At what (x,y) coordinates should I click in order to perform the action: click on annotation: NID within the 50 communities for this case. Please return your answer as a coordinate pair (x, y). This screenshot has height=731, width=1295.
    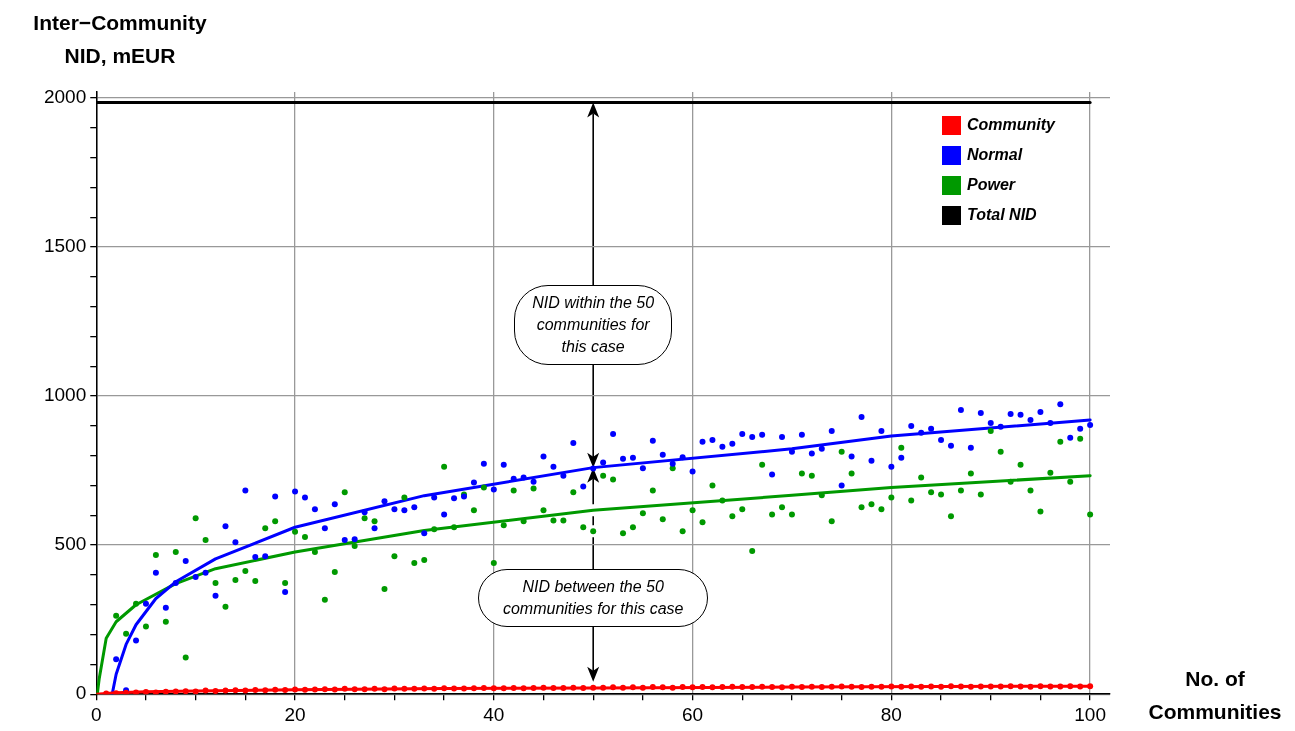
    Looking at the image, I should click on (593, 325).